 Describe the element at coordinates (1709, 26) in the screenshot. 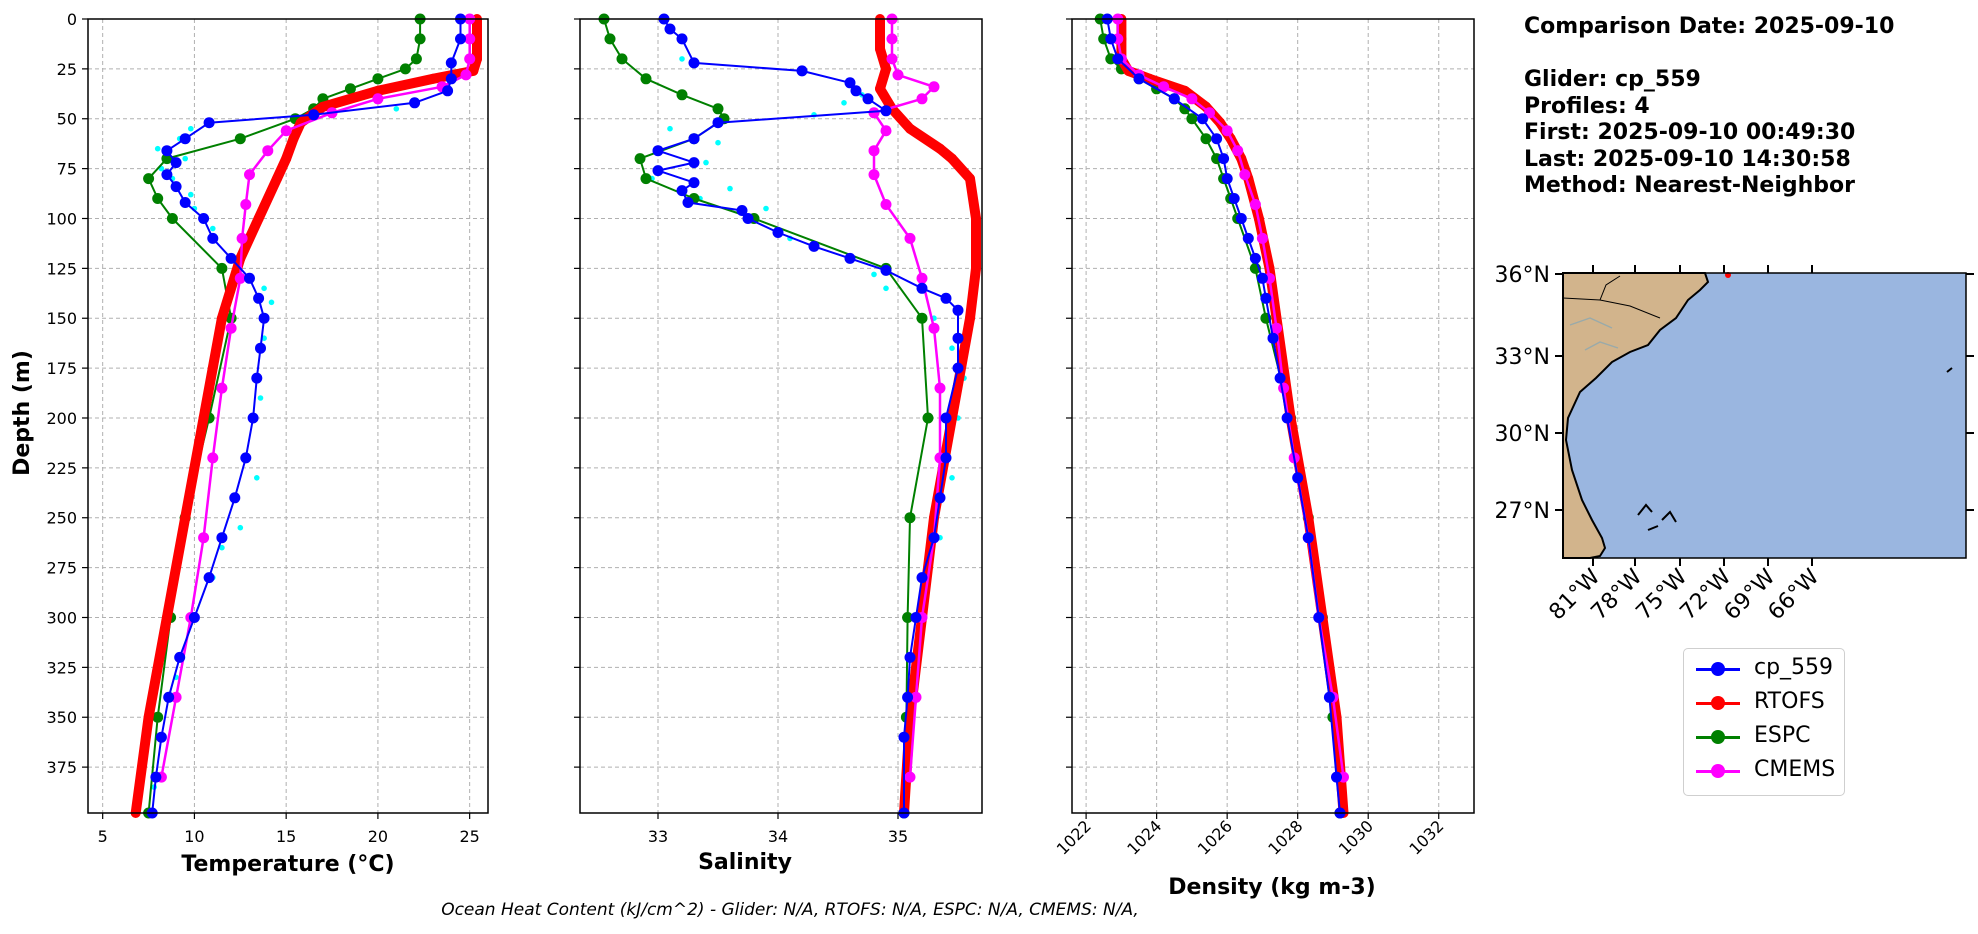

I see `comparison-date: Comparison Date: 2025-09-10` at that location.